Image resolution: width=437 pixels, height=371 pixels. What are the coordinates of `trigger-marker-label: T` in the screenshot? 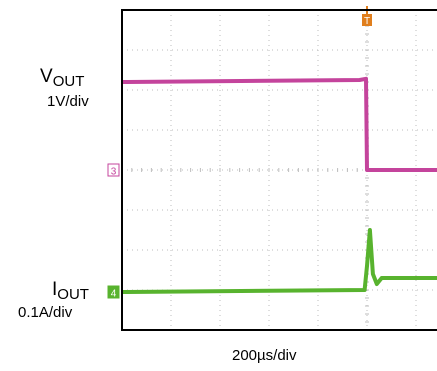 It's located at (367, 21).